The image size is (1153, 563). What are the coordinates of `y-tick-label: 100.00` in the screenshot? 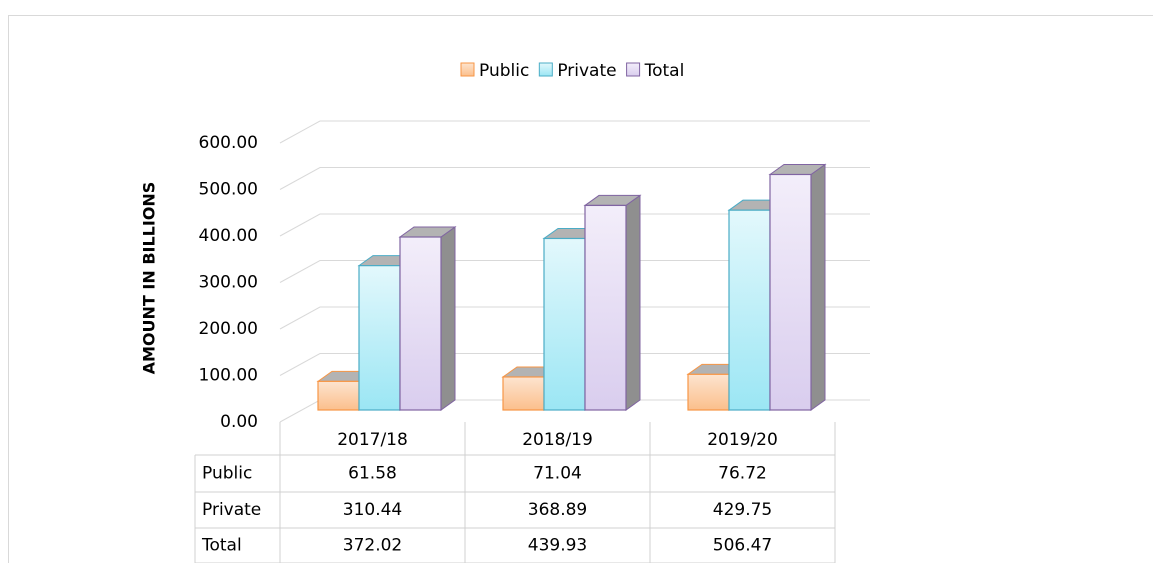 It's located at (228, 376).